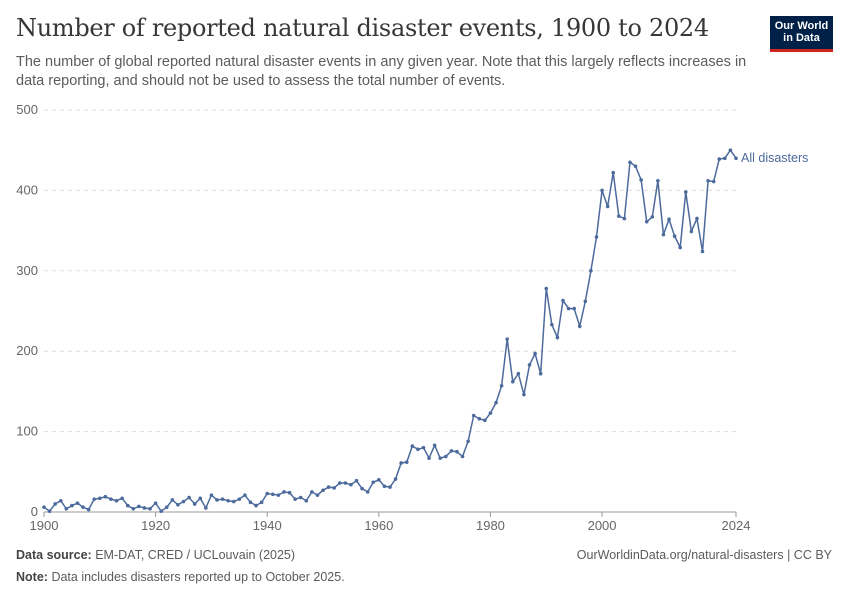  I want to click on x-tick-label: 2024, so click(736, 525).